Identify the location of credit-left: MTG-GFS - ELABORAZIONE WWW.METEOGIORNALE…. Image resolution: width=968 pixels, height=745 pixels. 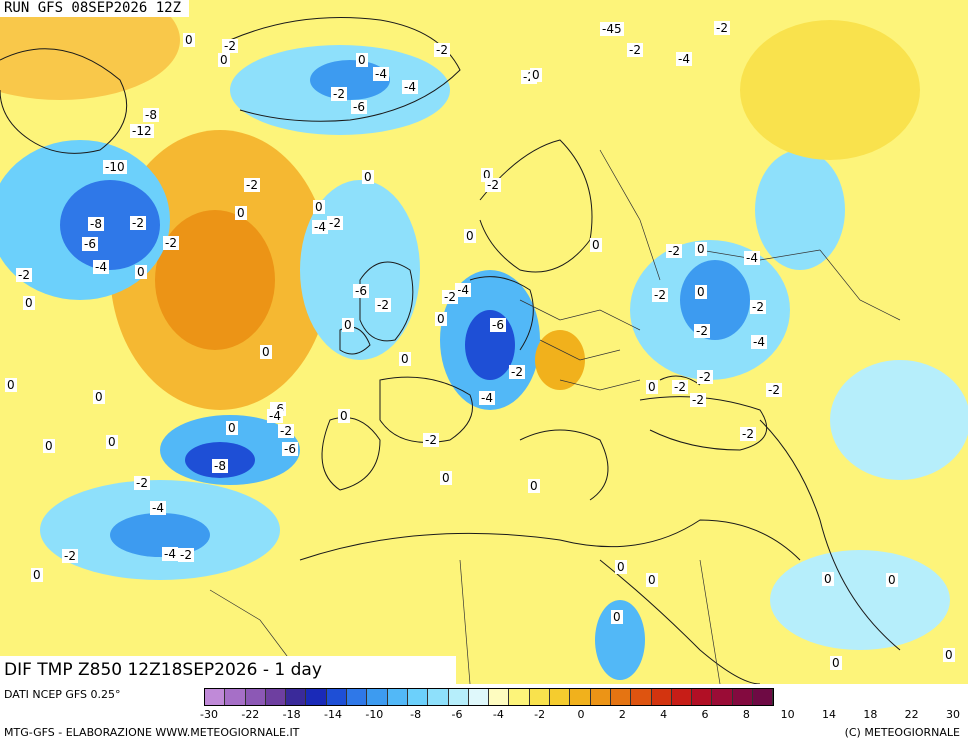
(152, 732).